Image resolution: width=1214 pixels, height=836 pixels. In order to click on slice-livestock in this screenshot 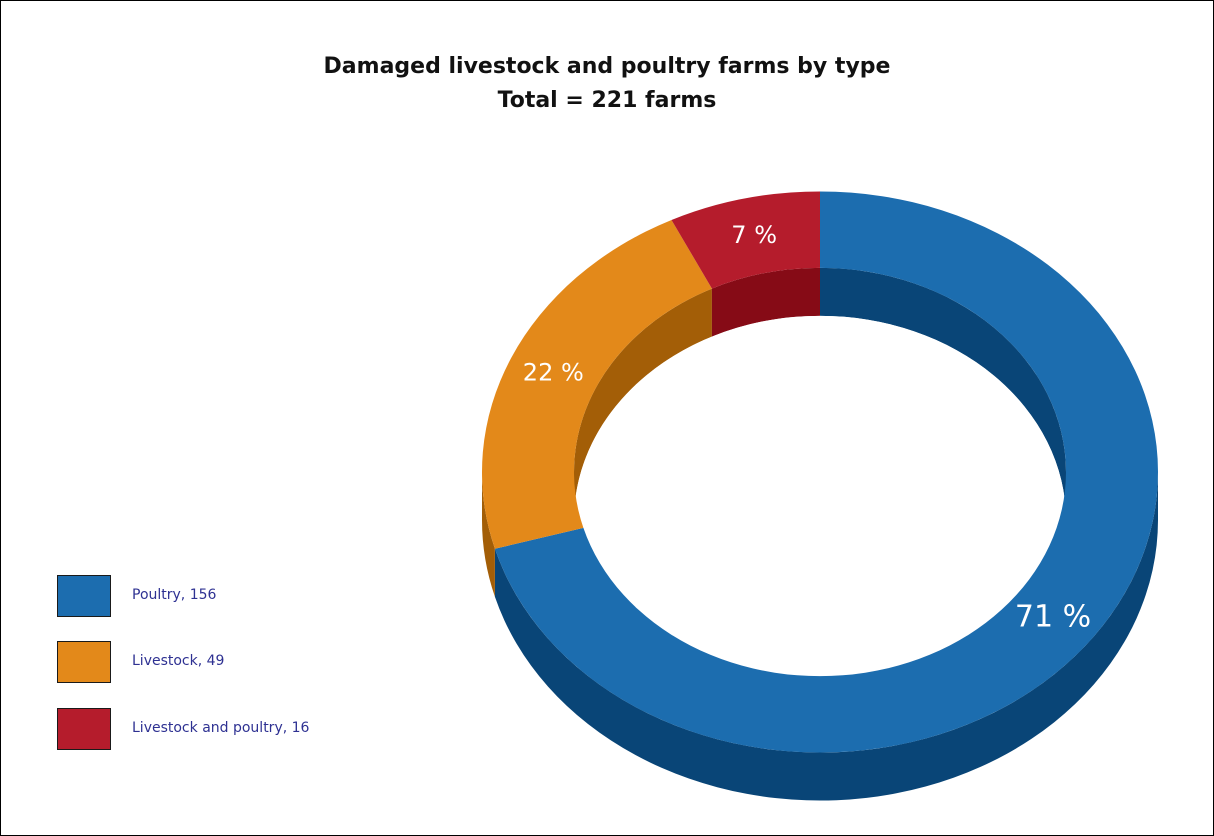, I will do `click(596, 384)`.